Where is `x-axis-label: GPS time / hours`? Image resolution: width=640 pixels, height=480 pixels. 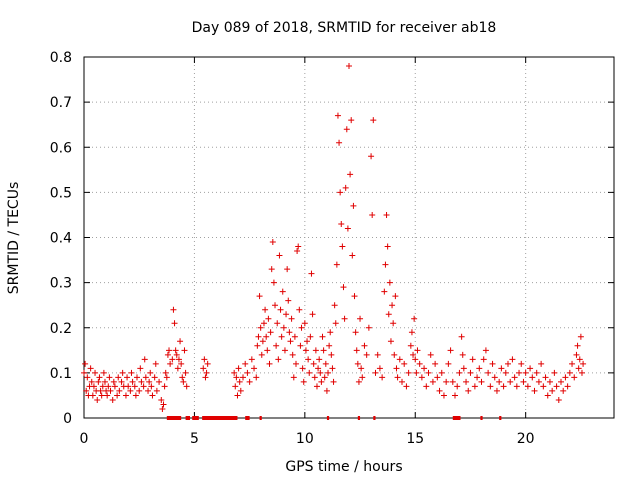 x-axis-label: GPS time / hours is located at coordinates (343, 467).